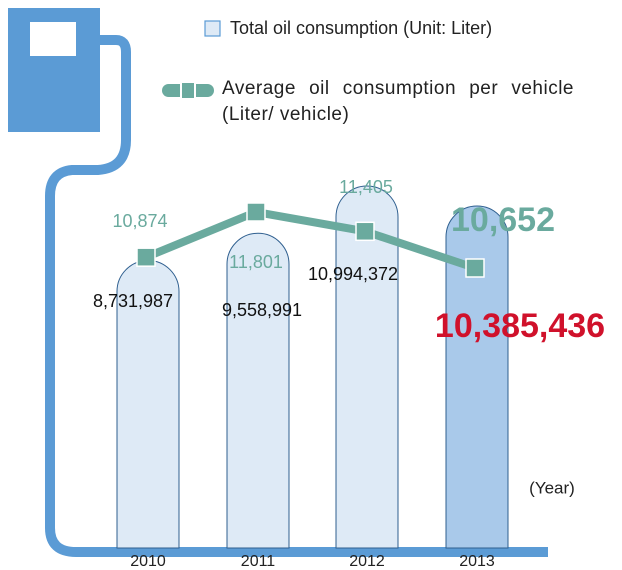  Describe the element at coordinates (477, 561) in the screenshot. I see `x-tick-label: 2013` at that location.